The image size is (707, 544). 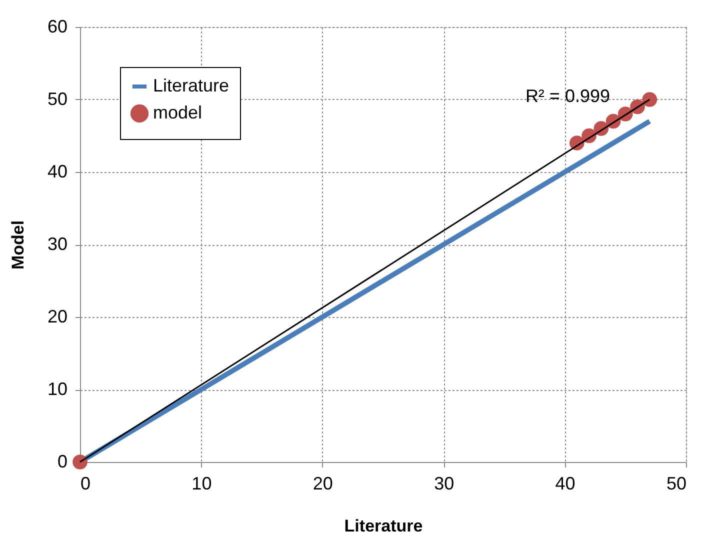 What do you see at coordinates (177, 112) in the screenshot?
I see `legend-label: model` at bounding box center [177, 112].